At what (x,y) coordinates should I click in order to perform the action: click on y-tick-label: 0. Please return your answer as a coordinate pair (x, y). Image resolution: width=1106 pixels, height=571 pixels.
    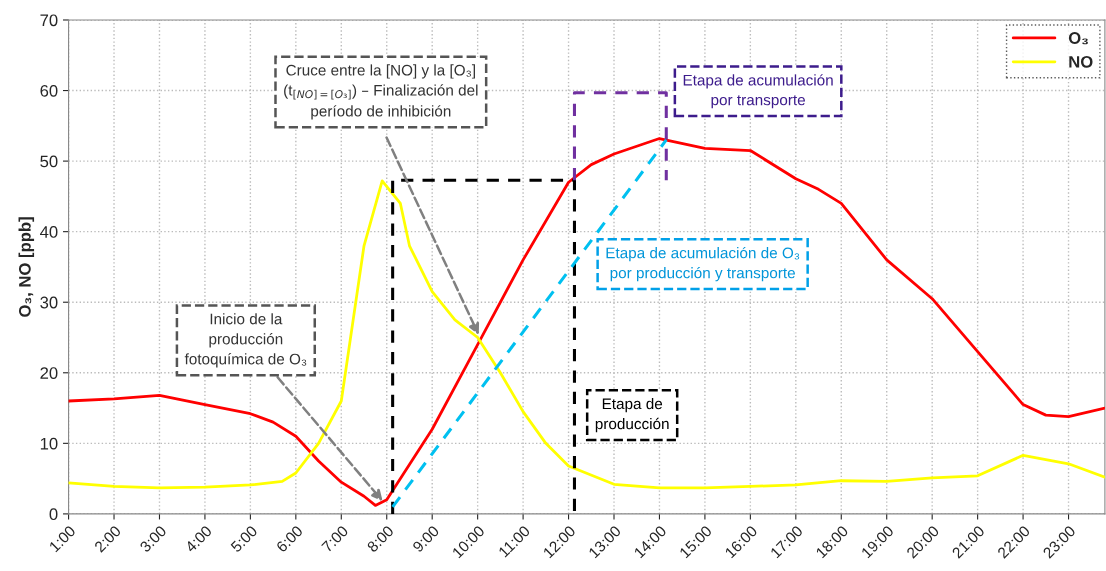
    Looking at the image, I should click on (53, 514).